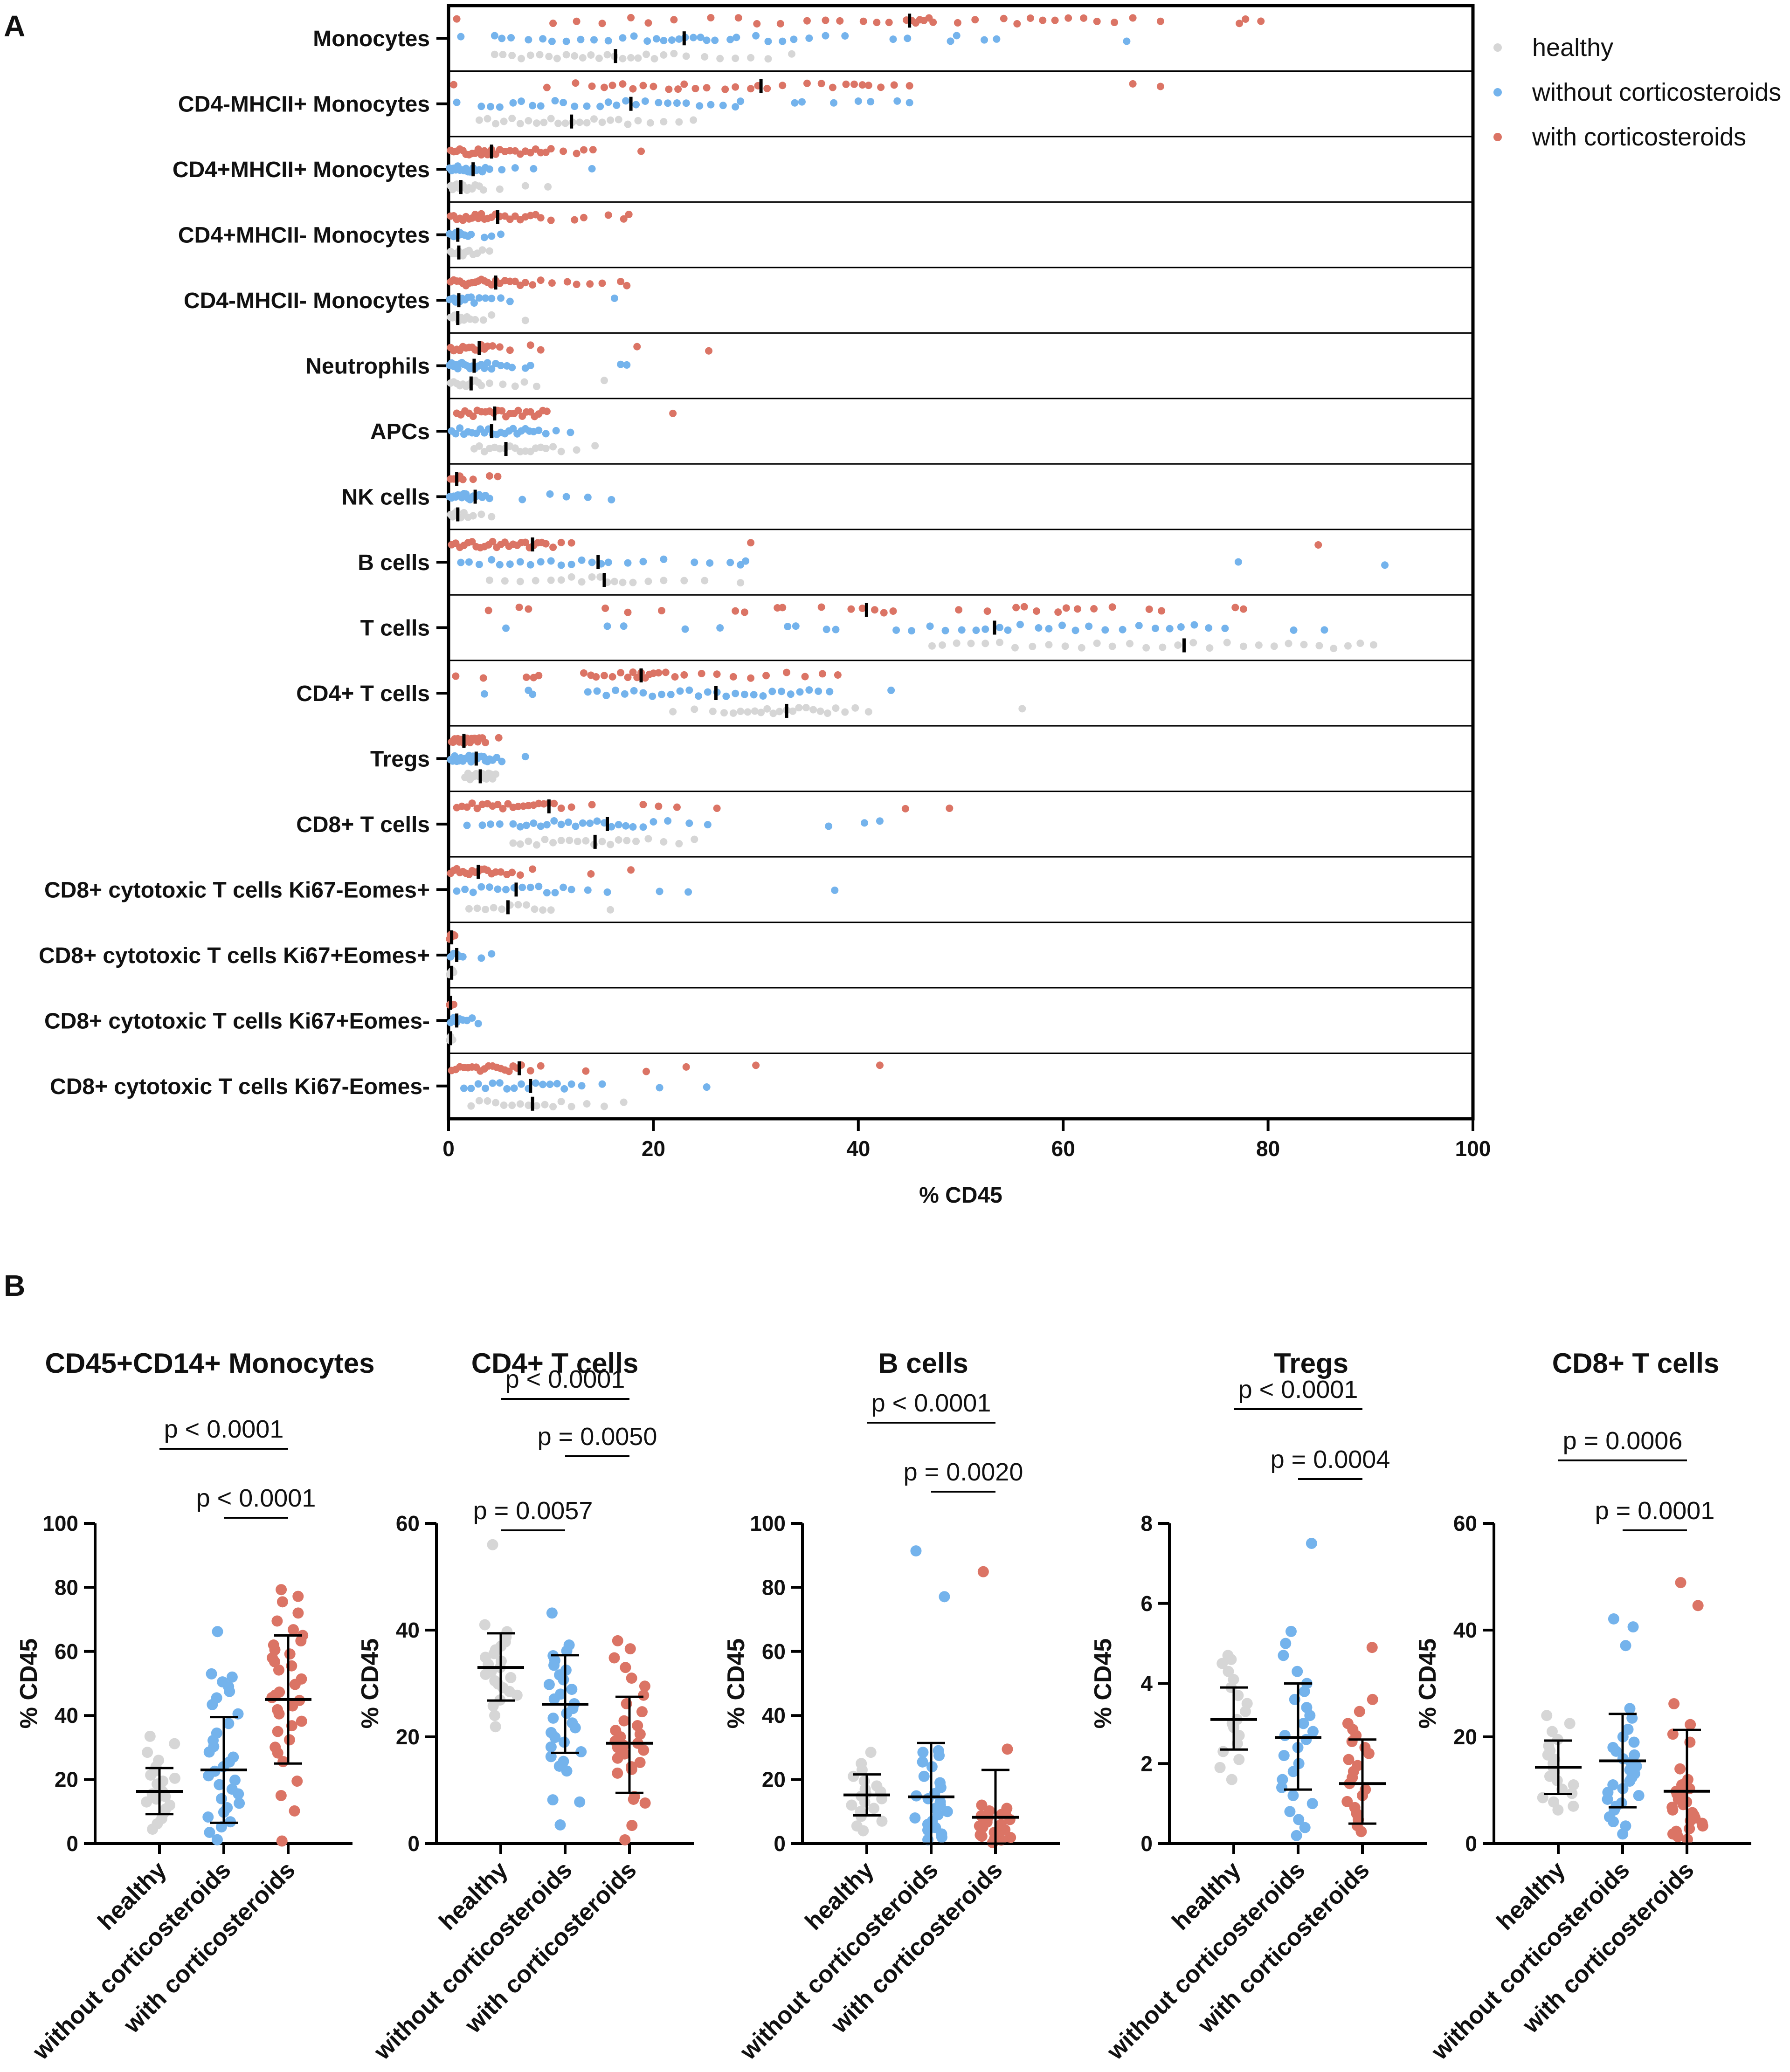  I want to click on category-label: CD8+ cytotoxic T cells Ki67+Eomes-, so click(237, 1021).